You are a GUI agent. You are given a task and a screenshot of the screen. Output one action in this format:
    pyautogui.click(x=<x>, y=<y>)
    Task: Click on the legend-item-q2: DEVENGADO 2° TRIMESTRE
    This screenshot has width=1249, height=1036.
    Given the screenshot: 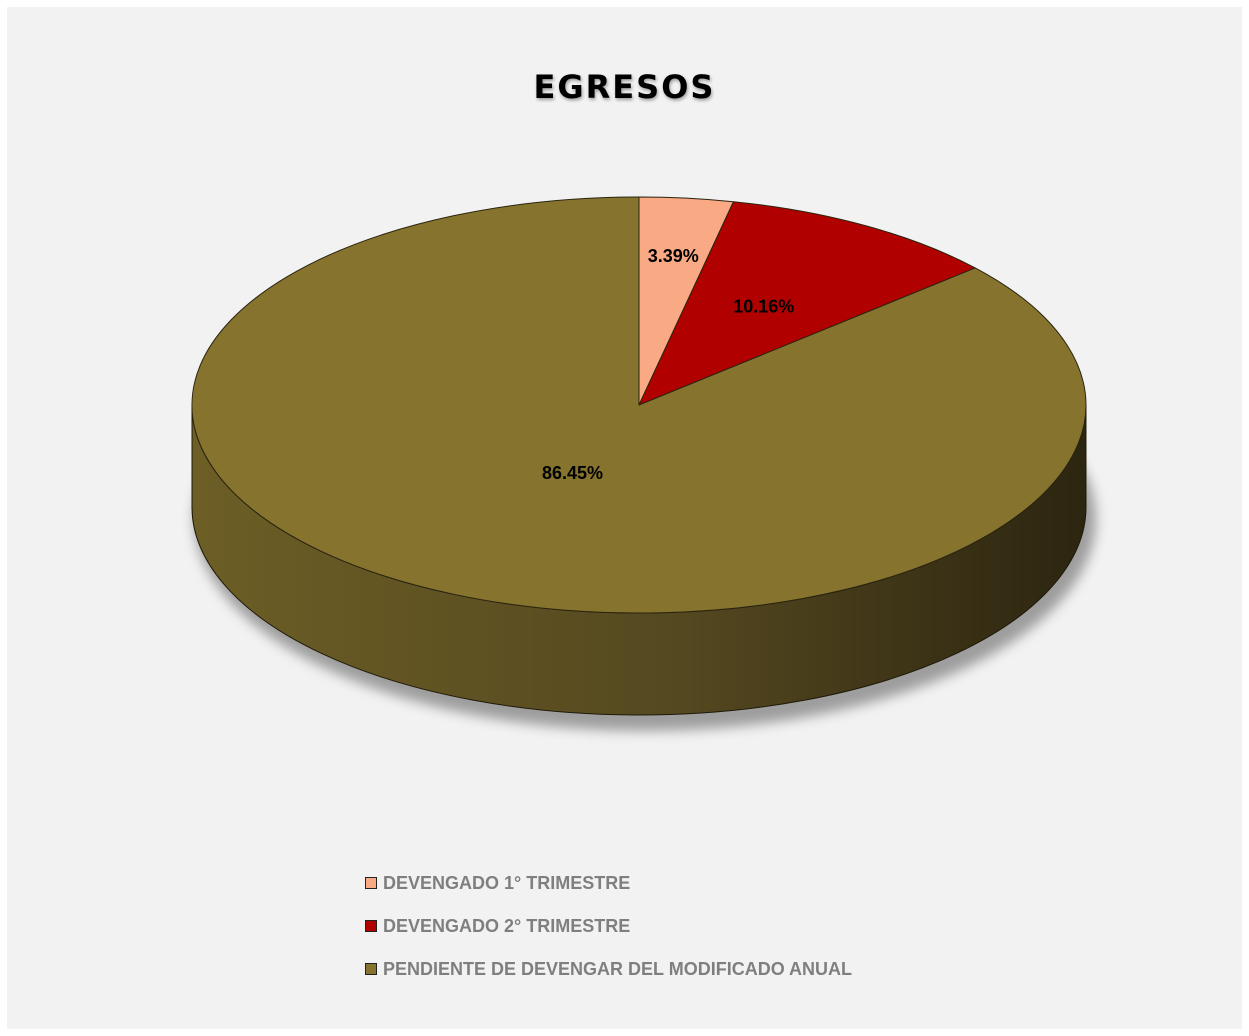 What is the action you would take?
    pyautogui.click(x=608, y=926)
    